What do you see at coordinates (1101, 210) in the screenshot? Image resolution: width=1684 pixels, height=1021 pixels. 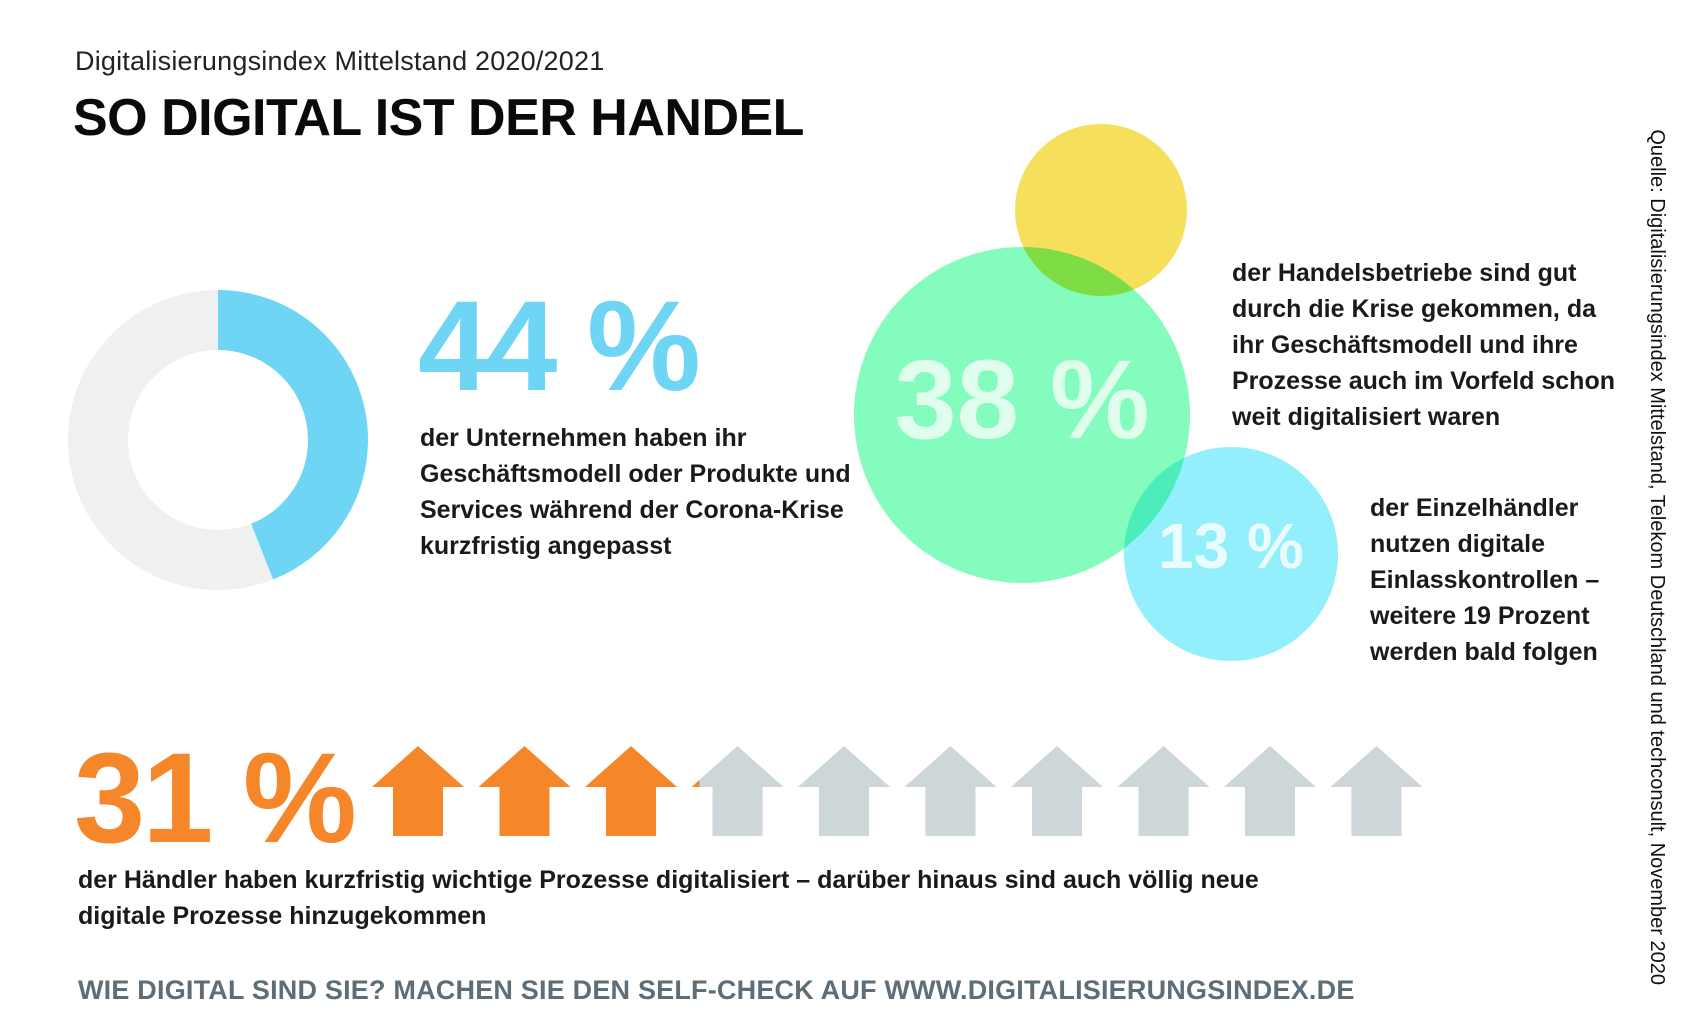 I see `bubble-accent` at bounding box center [1101, 210].